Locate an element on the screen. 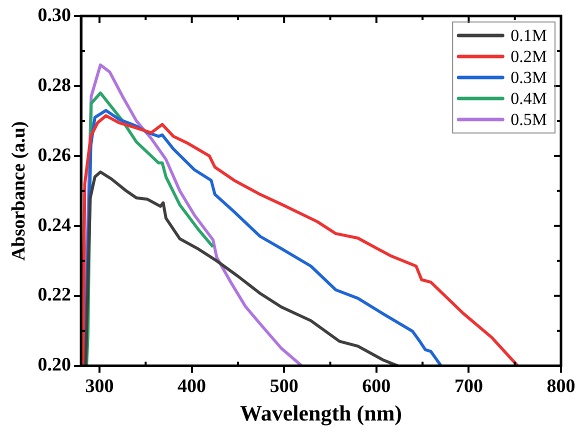 The height and width of the screenshot is (434, 583). y-tick-label: 0.20 is located at coordinates (55, 365).